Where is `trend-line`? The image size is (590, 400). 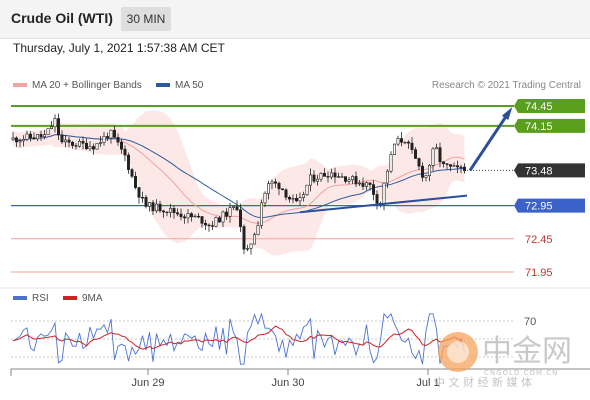
trend-line is located at coordinates (383, 204).